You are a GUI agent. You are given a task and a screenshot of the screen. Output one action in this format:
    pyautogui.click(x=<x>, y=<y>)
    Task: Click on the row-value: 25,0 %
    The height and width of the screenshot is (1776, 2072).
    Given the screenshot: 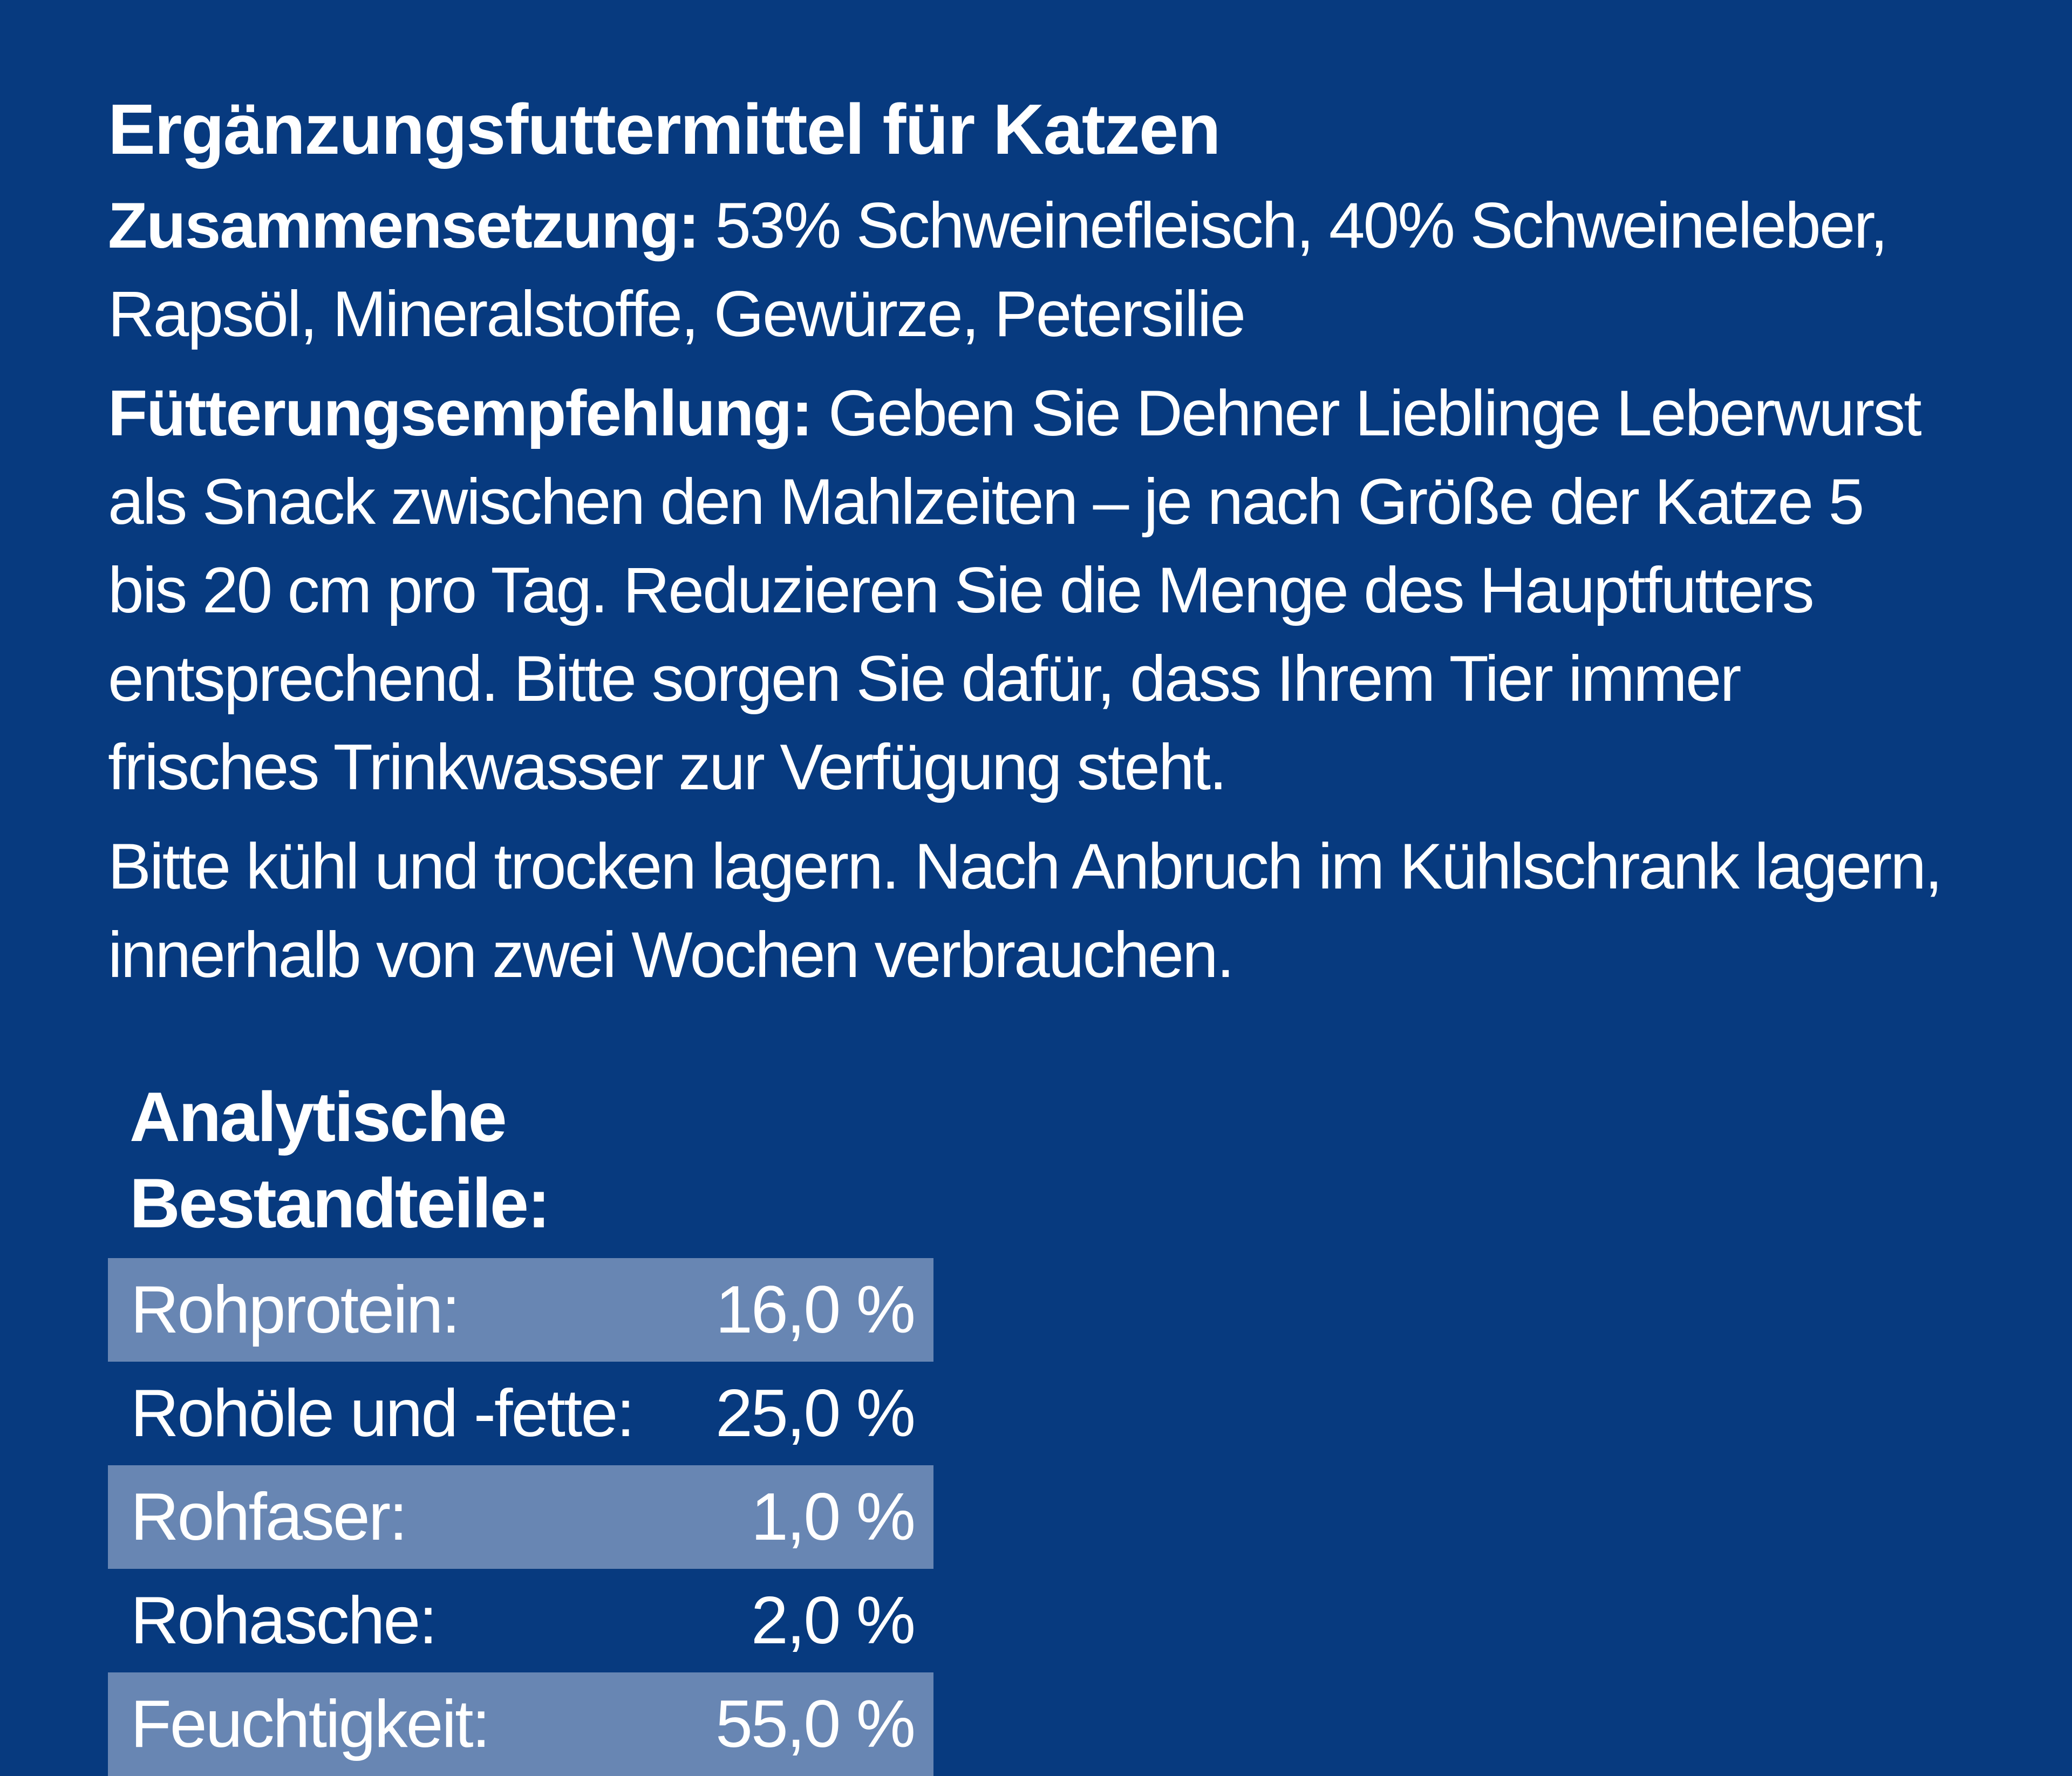 What is the action you would take?
    pyautogui.click(x=815, y=1413)
    